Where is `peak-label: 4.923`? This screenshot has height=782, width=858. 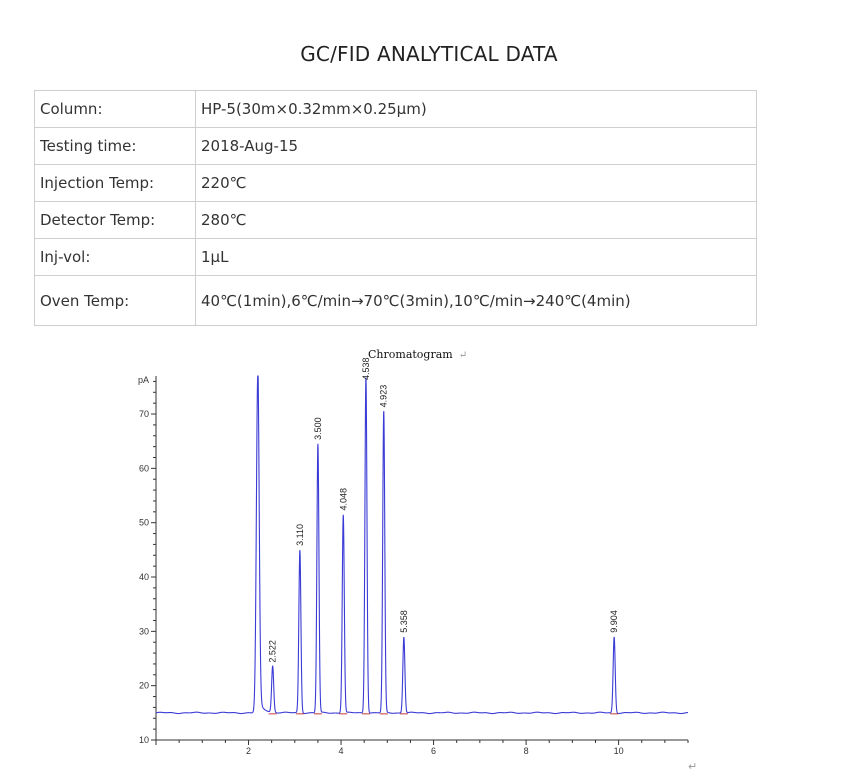
peak-label: 4.923 is located at coordinates (384, 396).